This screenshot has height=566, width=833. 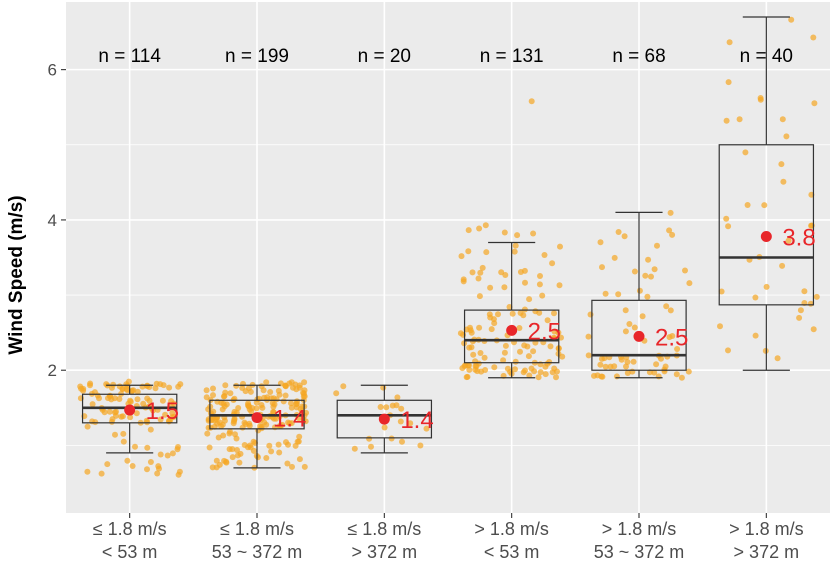 What do you see at coordinates (52, 70) in the screenshot?
I see `y-tick-label: 6` at bounding box center [52, 70].